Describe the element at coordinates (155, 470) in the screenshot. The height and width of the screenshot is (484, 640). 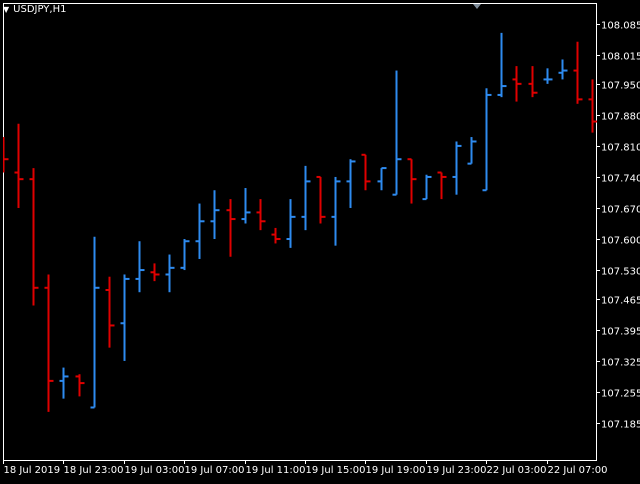
I see `x-axis-label: 19 Jul 03:00` at that location.